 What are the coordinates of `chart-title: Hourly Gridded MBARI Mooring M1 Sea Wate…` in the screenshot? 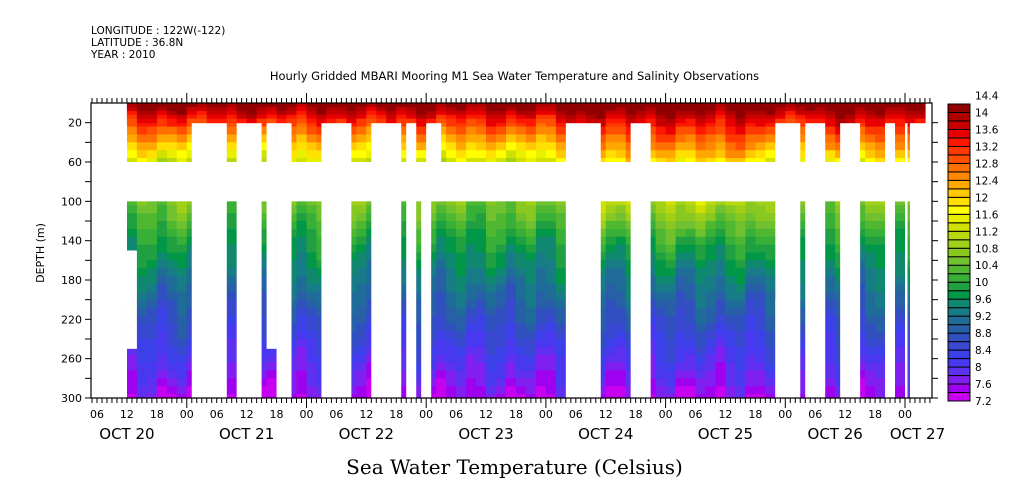 It's located at (514, 76).